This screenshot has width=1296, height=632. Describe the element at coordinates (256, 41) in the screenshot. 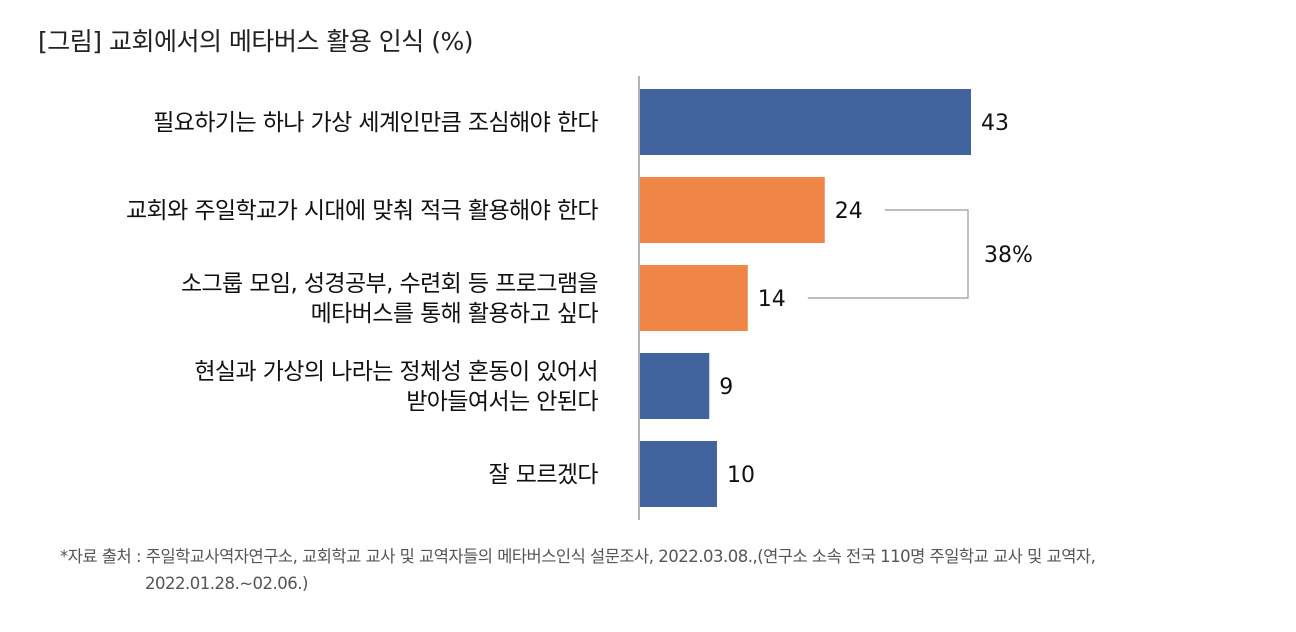

I see `chart-title: [그림] 교회에서의 메타버스 활용 인식 (%)` at that location.